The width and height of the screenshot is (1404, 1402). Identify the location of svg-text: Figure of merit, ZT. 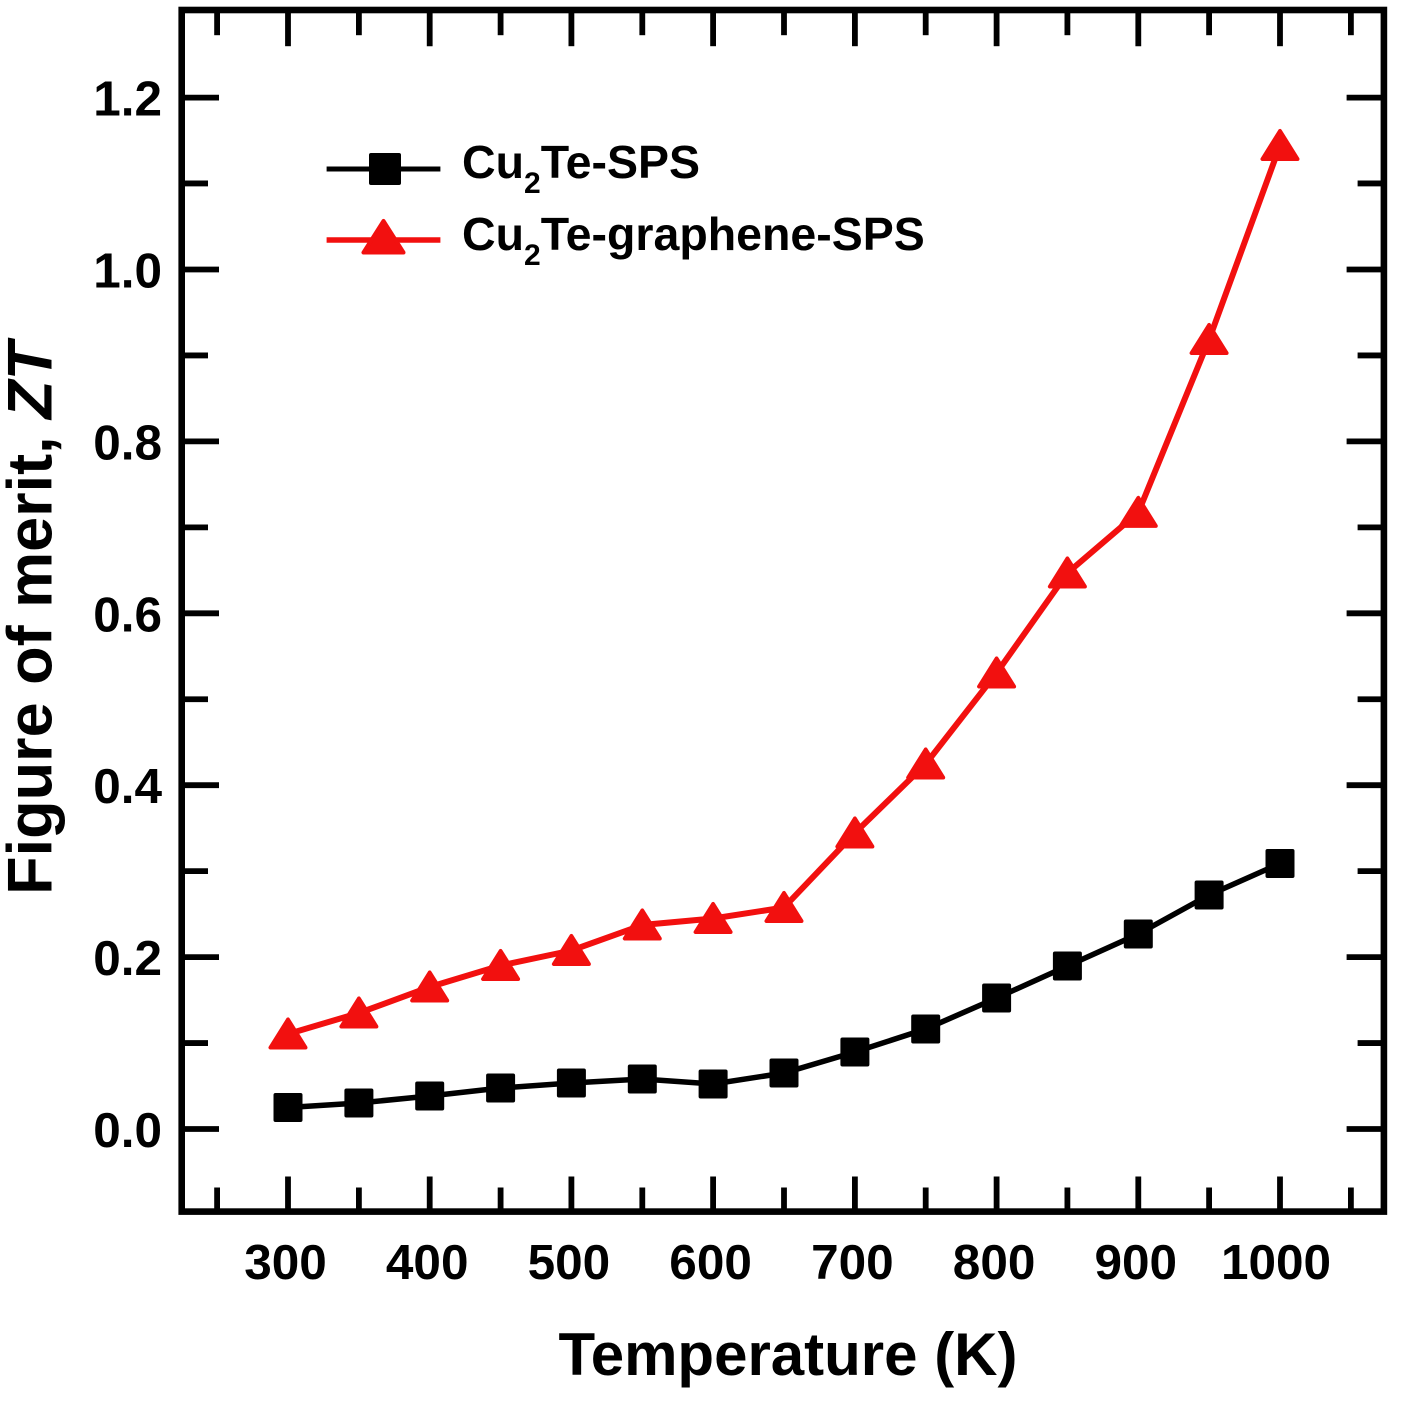
(33, 616).